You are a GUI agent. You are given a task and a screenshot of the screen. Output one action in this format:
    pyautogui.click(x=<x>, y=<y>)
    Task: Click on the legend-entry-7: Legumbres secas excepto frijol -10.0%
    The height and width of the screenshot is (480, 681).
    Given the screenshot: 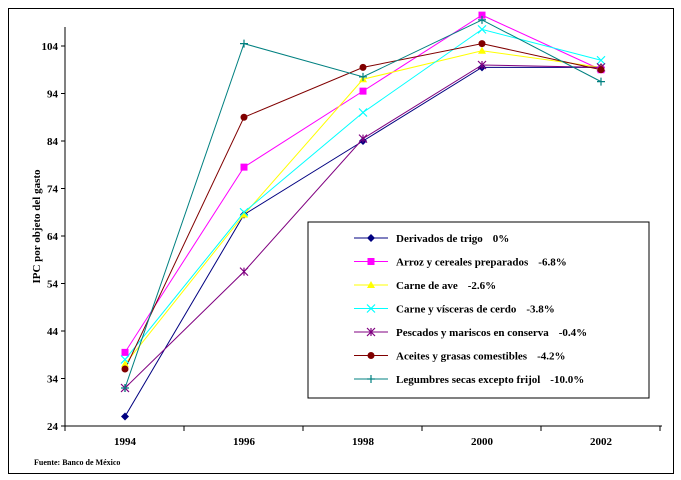 What is the action you would take?
    pyautogui.click(x=490, y=380)
    